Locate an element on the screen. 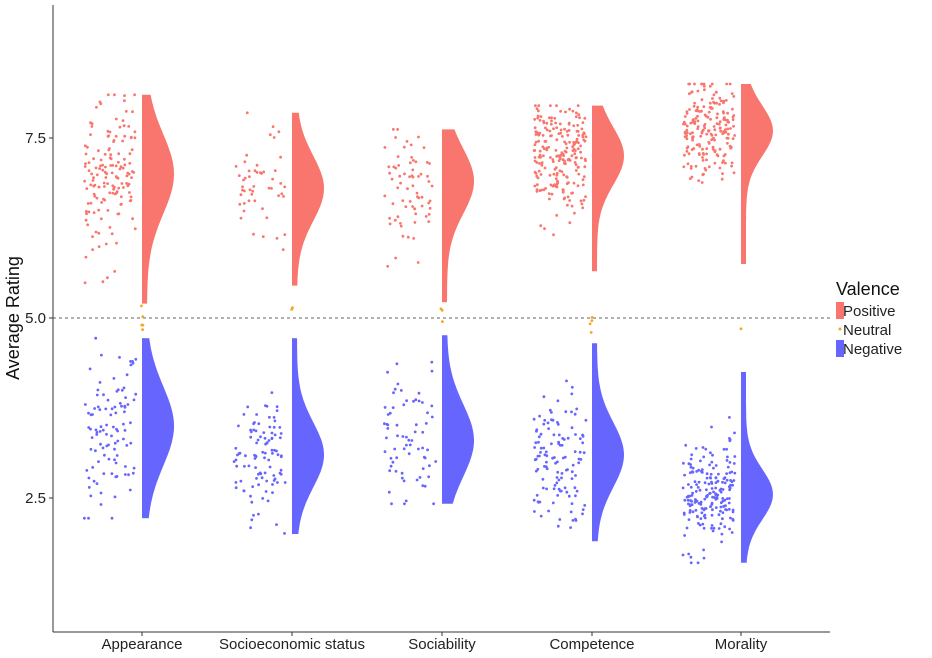 This screenshot has width=932, height=658. x-tick-label: Morality is located at coordinates (741, 644).